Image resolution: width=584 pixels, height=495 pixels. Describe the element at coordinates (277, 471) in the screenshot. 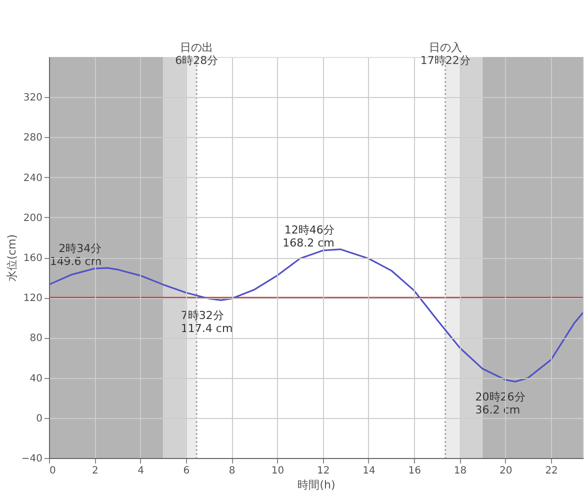

I see `x-tick-label: 10` at that location.